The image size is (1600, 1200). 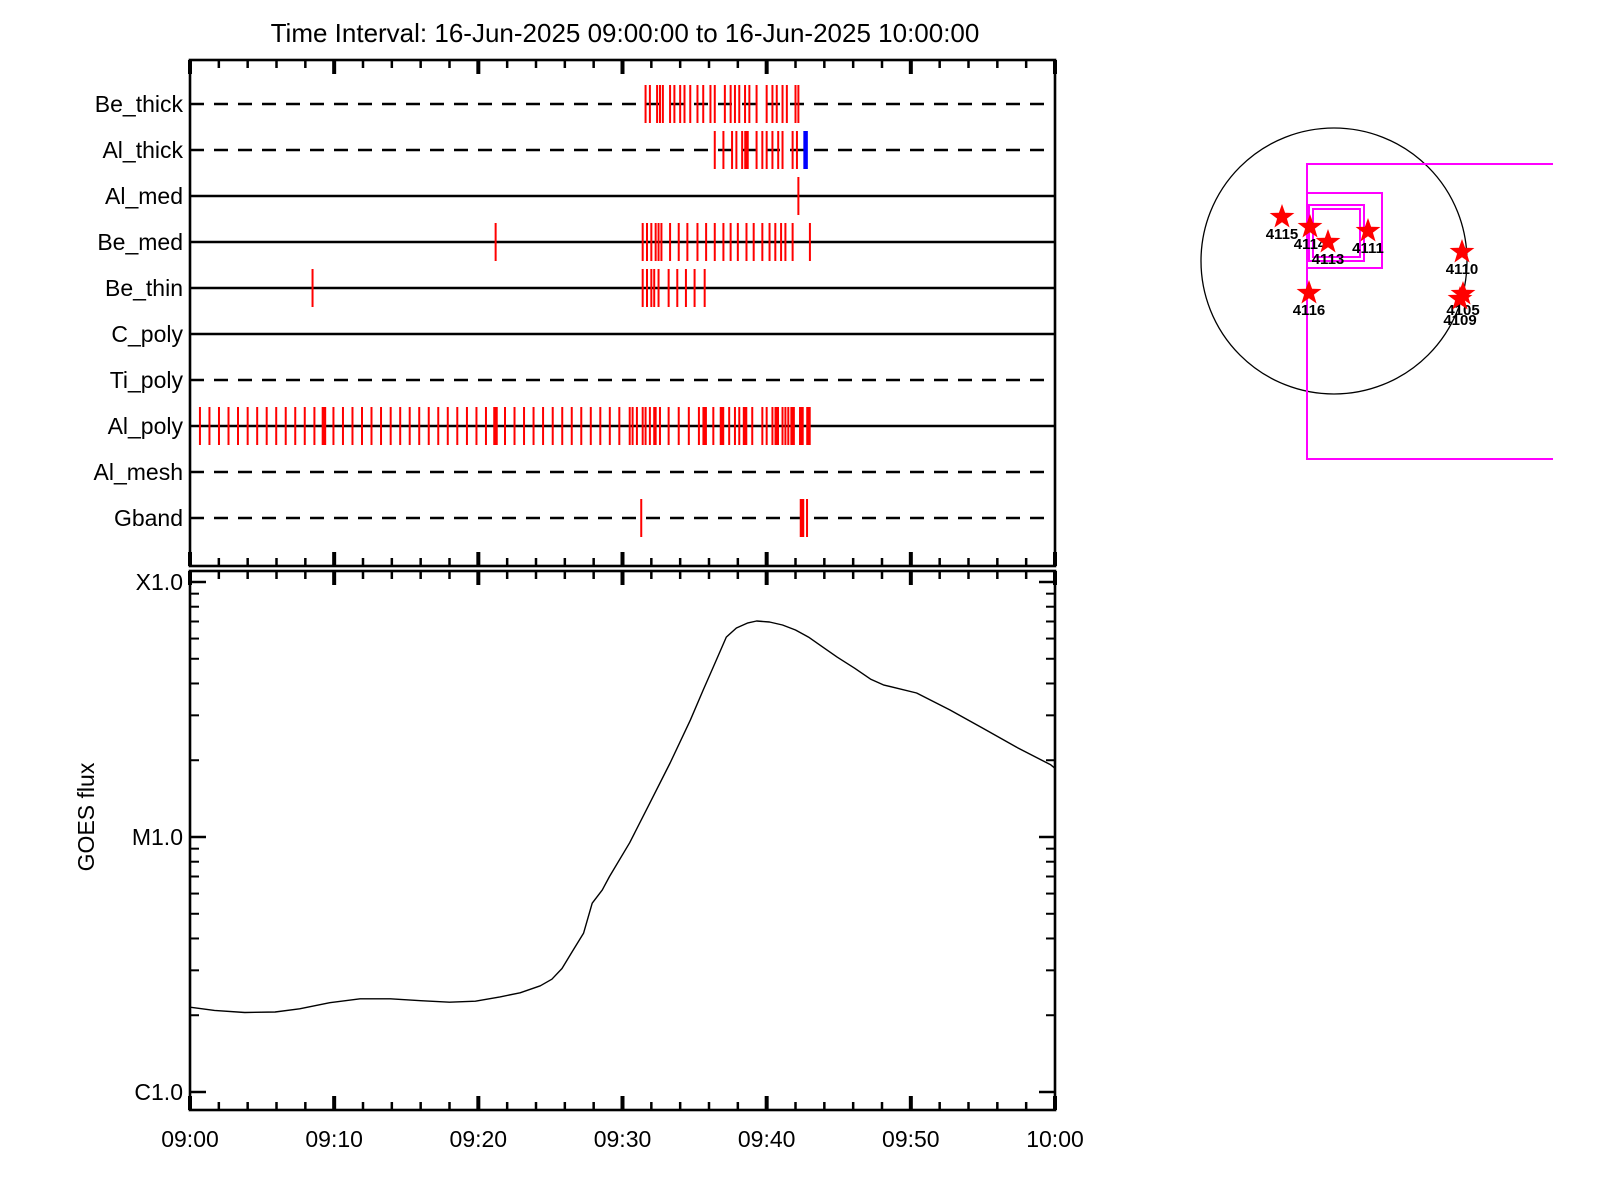 What do you see at coordinates (146, 426) in the screenshot?
I see `filter-label-al_poly: Al_poly` at bounding box center [146, 426].